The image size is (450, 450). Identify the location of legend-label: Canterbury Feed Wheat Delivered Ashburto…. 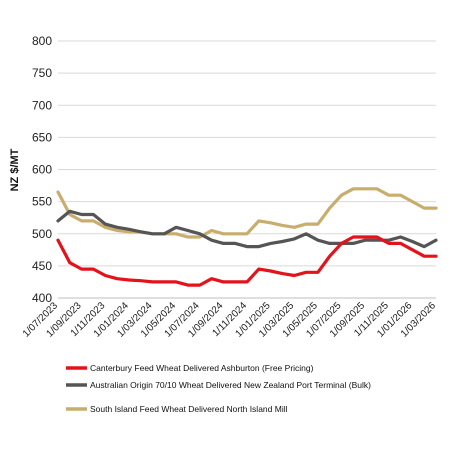
(202, 368).